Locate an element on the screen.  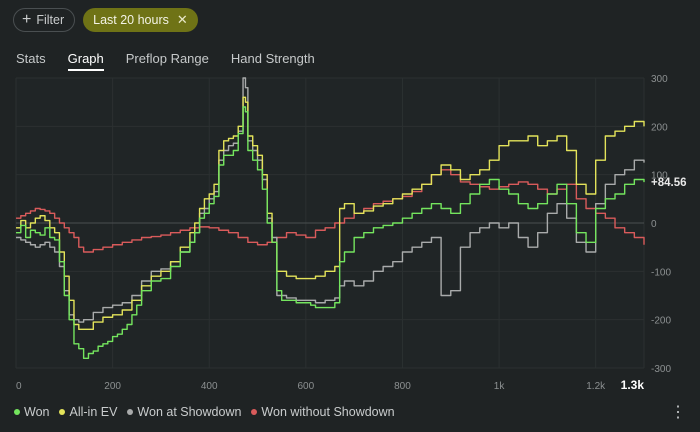
filter-button: + Filter is located at coordinates (44, 20).